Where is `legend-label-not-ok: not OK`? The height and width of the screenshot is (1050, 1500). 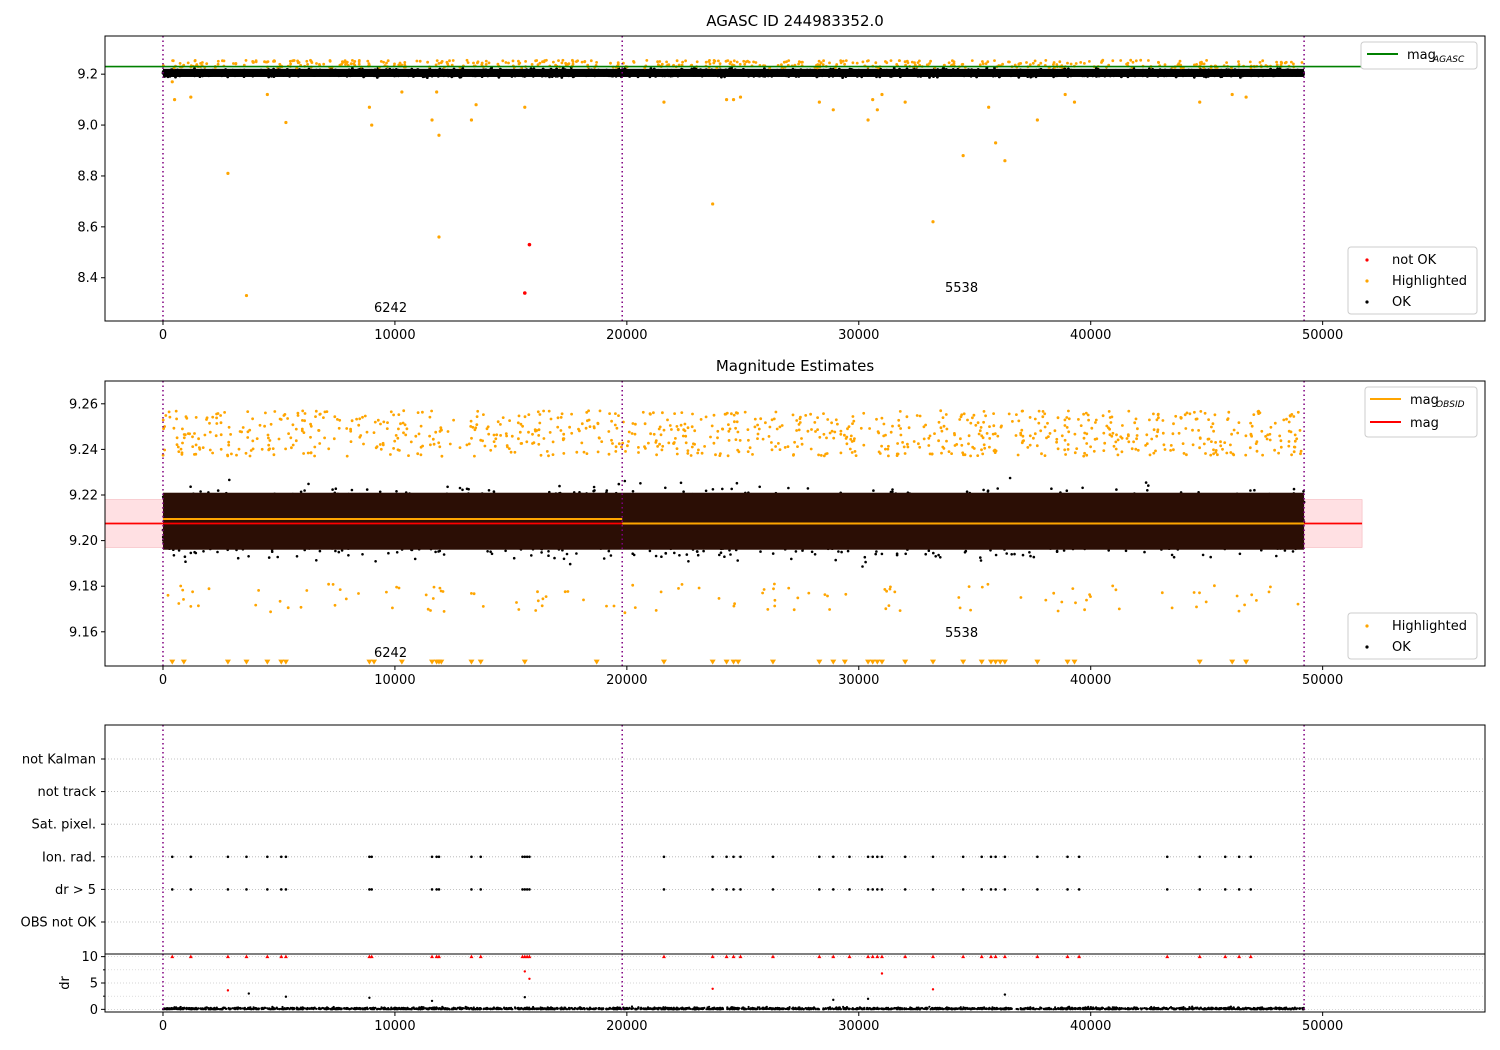
legend-label-not-ok: not OK is located at coordinates (1414, 260).